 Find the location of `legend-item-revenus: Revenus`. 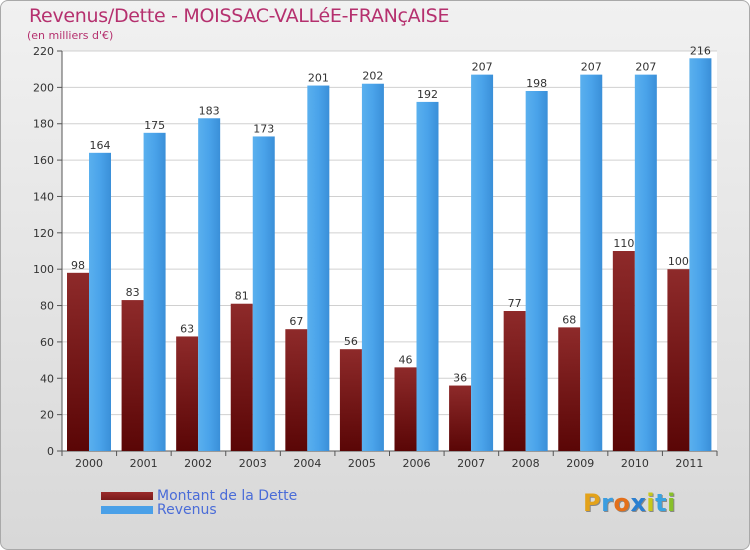

legend-item-revenus: Revenus is located at coordinates (159, 510).